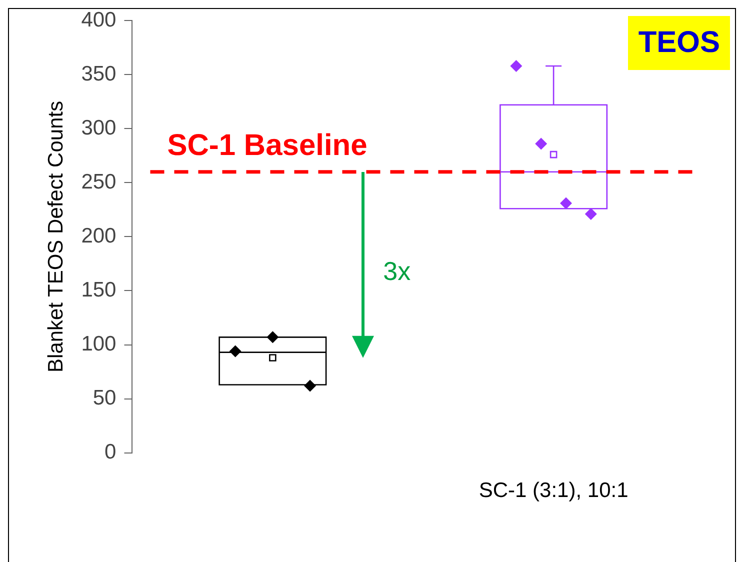 This screenshot has height=562, width=744. What do you see at coordinates (98, 182) in the screenshot?
I see `y-tick-label: 250` at bounding box center [98, 182].